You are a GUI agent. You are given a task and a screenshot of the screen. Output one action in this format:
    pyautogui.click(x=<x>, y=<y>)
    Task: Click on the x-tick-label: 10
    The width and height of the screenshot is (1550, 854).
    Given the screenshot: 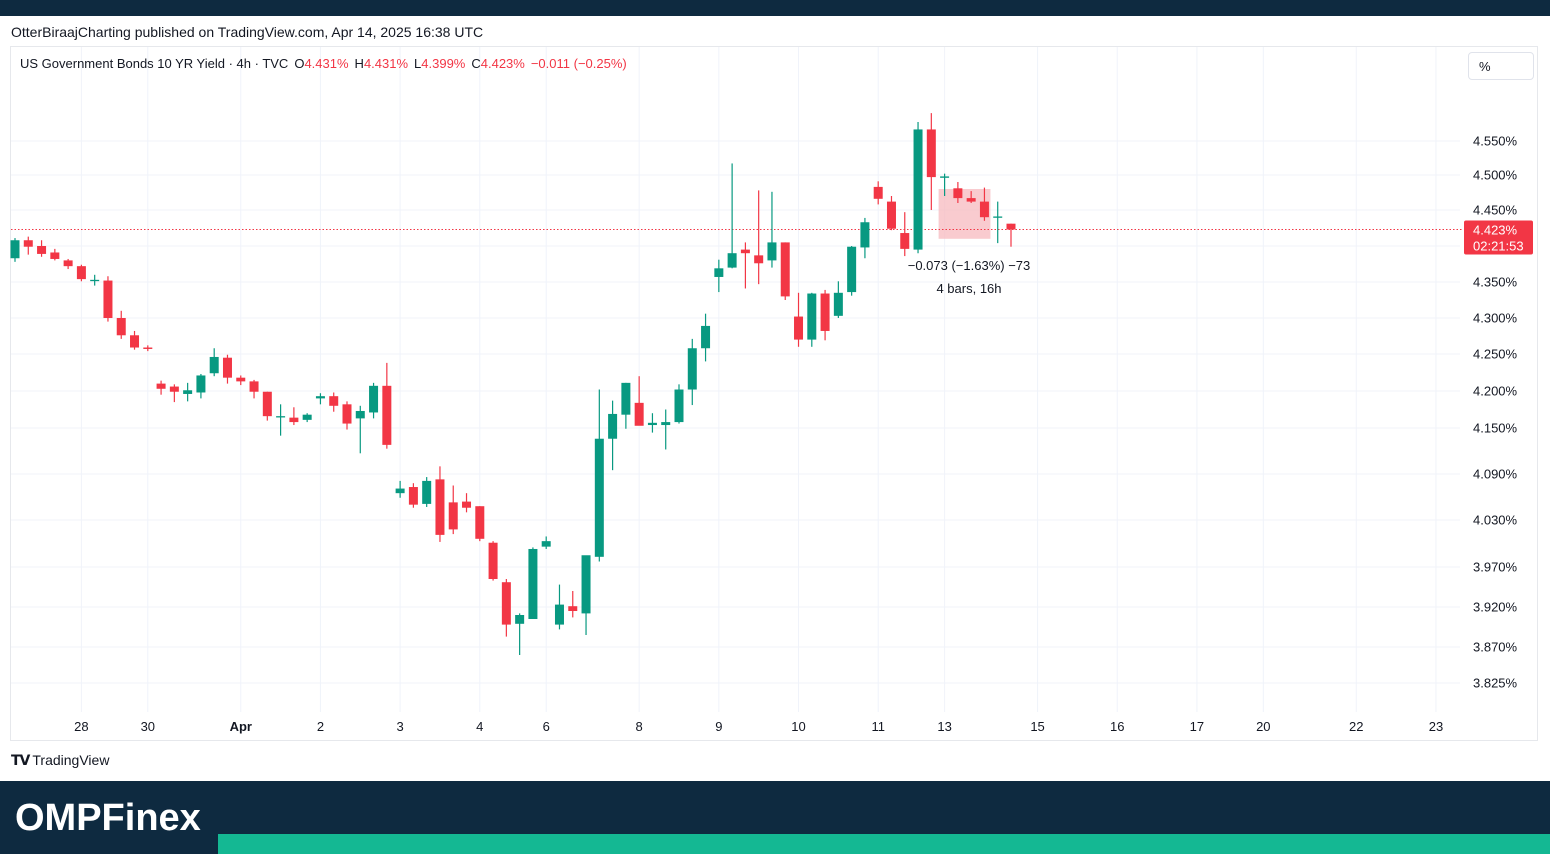 What is the action you would take?
    pyautogui.click(x=798, y=726)
    